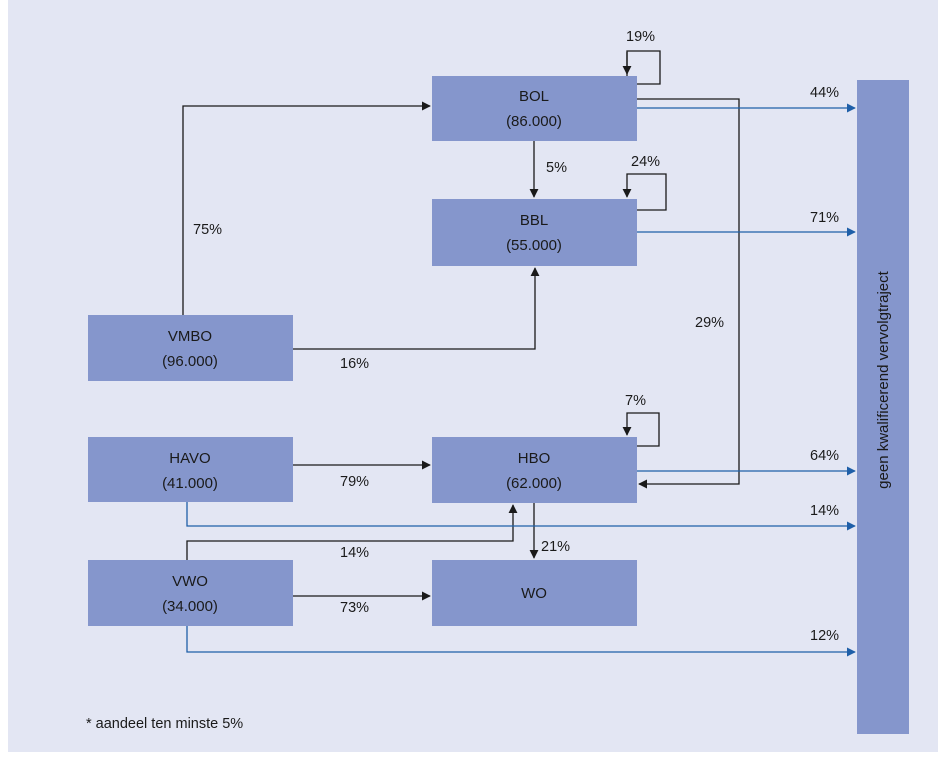 Image resolution: width=945 pixels, height=758 pixels. What do you see at coordinates (190, 593) in the screenshot?
I see `node-vwo: VWO (34.000)` at bounding box center [190, 593].